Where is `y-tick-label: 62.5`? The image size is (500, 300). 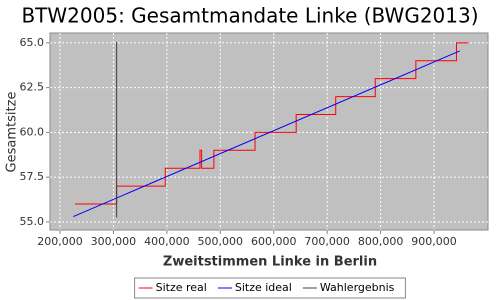
y-tick-label: 62.5 is located at coordinates (32, 87).